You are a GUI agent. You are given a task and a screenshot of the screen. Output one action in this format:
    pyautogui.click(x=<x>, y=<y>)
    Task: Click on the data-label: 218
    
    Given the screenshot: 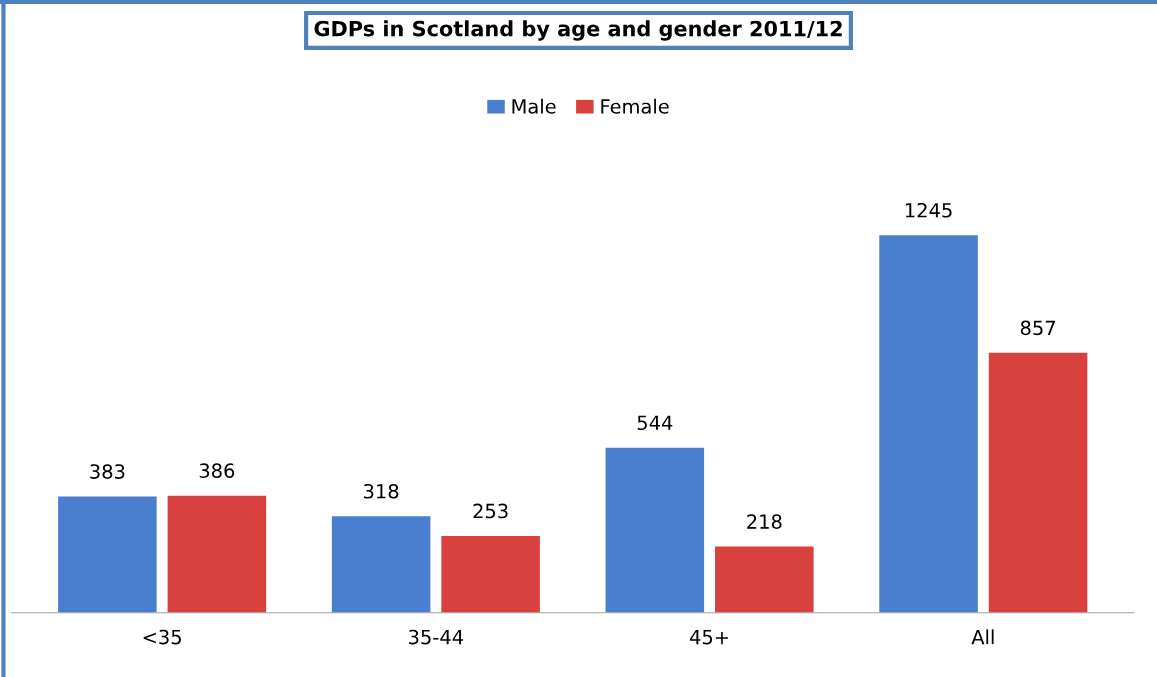 What is the action you would take?
    pyautogui.click(x=764, y=521)
    